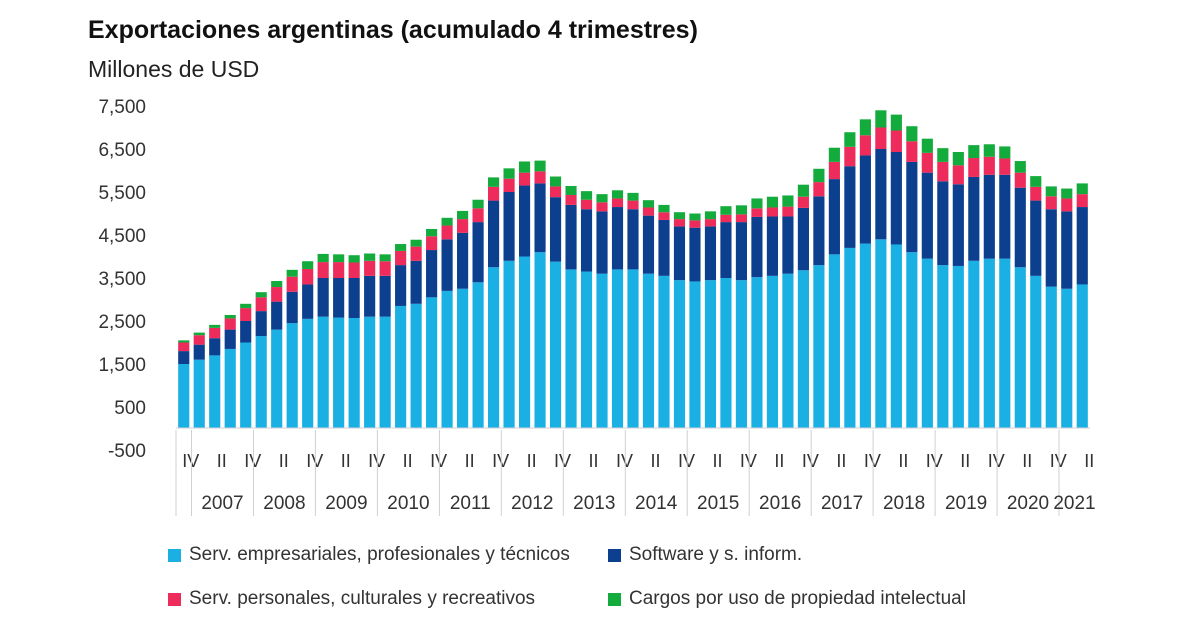 The width and height of the screenshot is (1200, 630). What do you see at coordinates (797, 598) in the screenshot?
I see `legend-label-propiedad-intelectual: Cargos por uso de propiedad intelectual` at bounding box center [797, 598].